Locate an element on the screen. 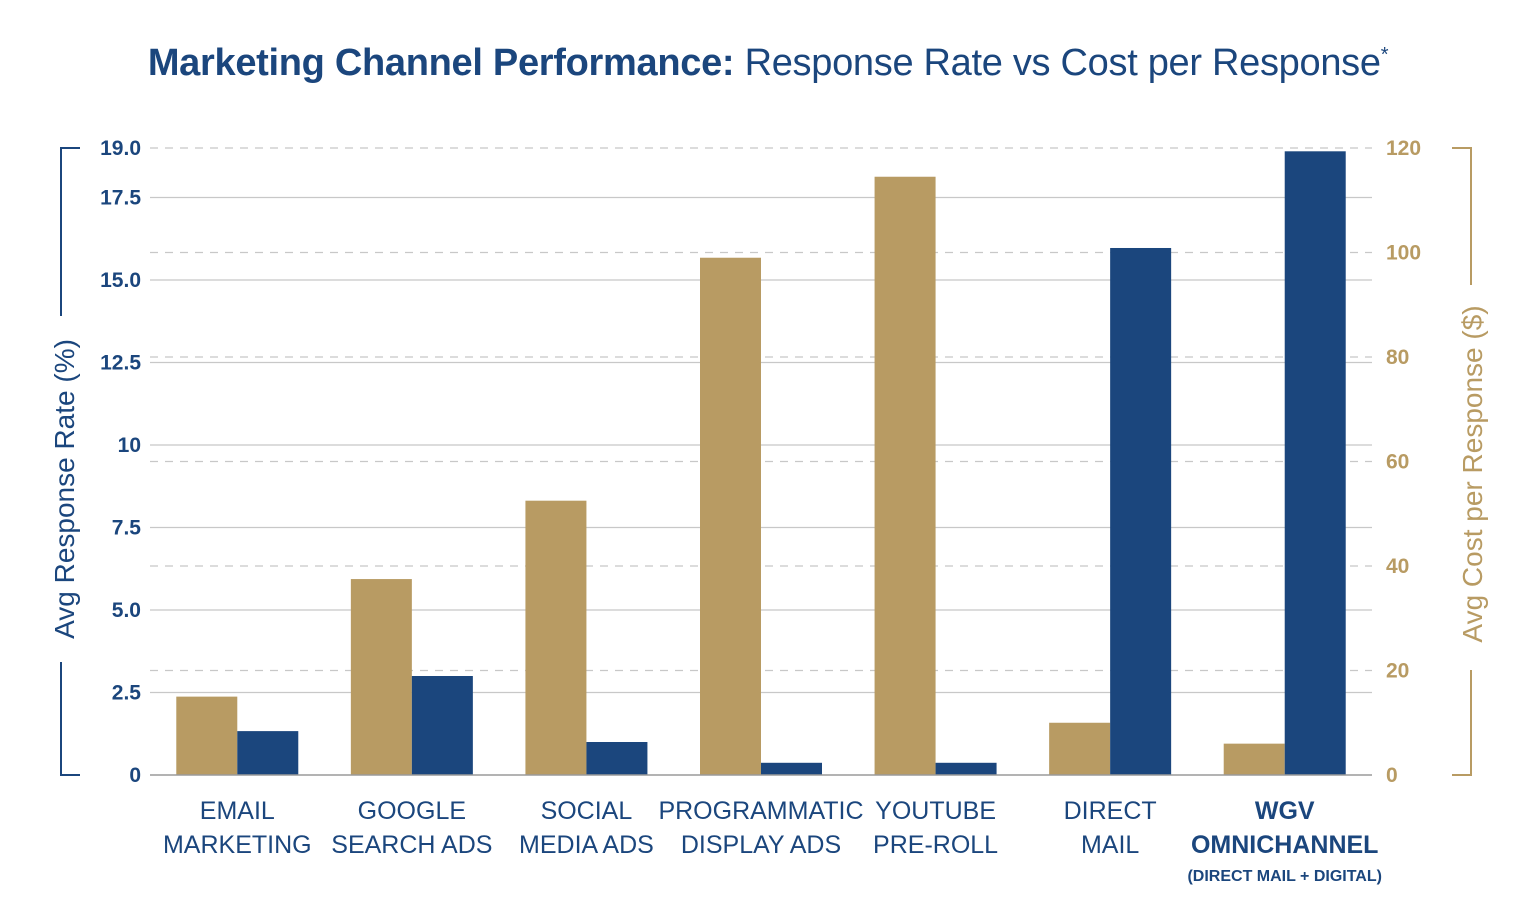 The image size is (1536, 918). right-tick-label: 120 is located at coordinates (1403, 148).